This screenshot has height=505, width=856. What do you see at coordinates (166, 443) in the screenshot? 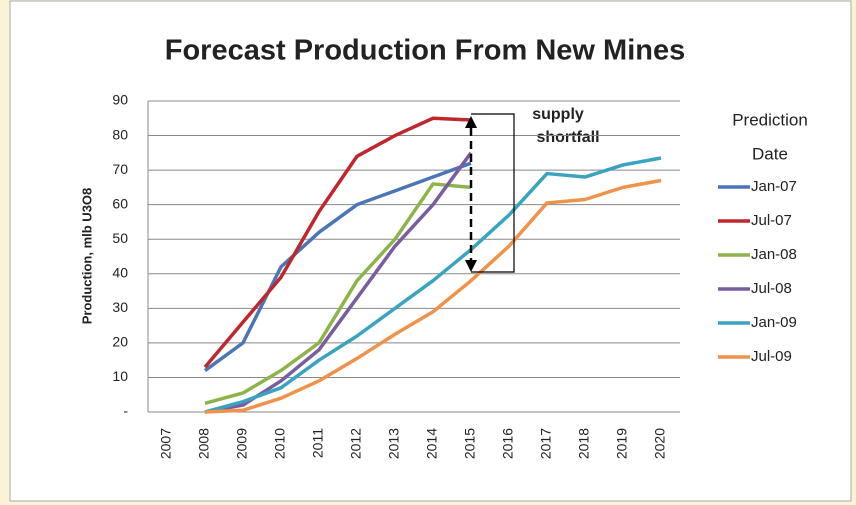
I see `x-tick-label: 2007` at bounding box center [166, 443].